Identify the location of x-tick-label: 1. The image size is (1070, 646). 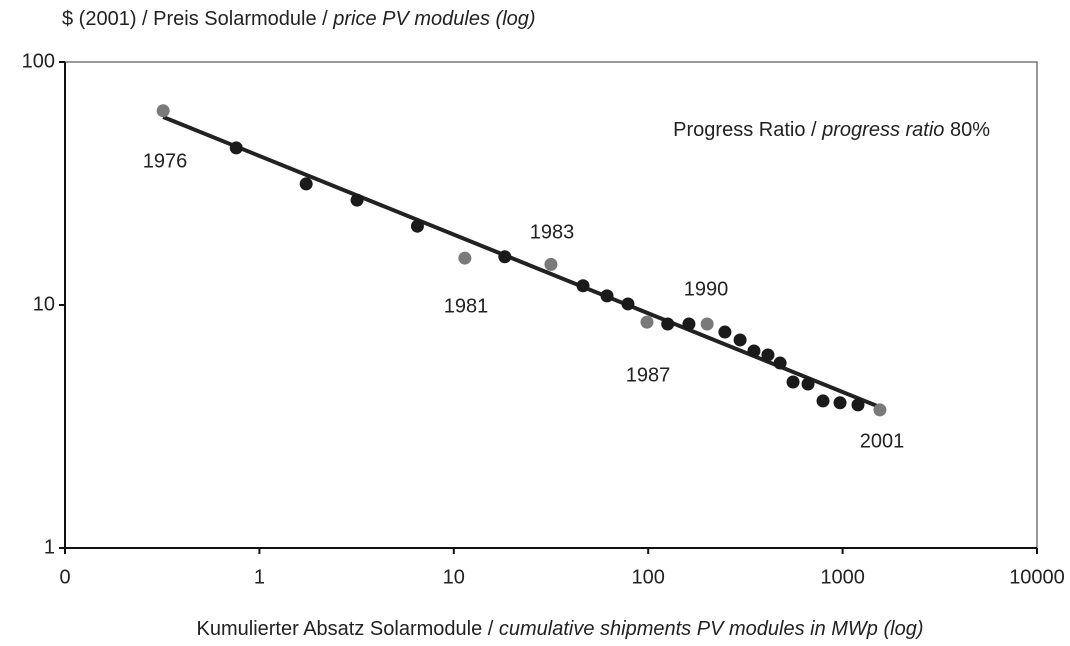
(259, 577).